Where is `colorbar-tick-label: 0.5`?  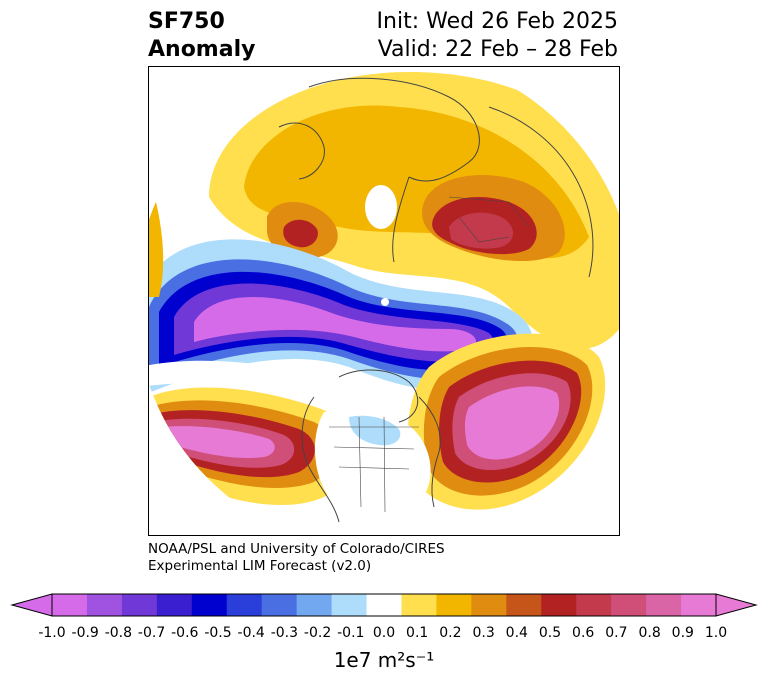
colorbar-tick-label: 0.5 is located at coordinates (550, 633).